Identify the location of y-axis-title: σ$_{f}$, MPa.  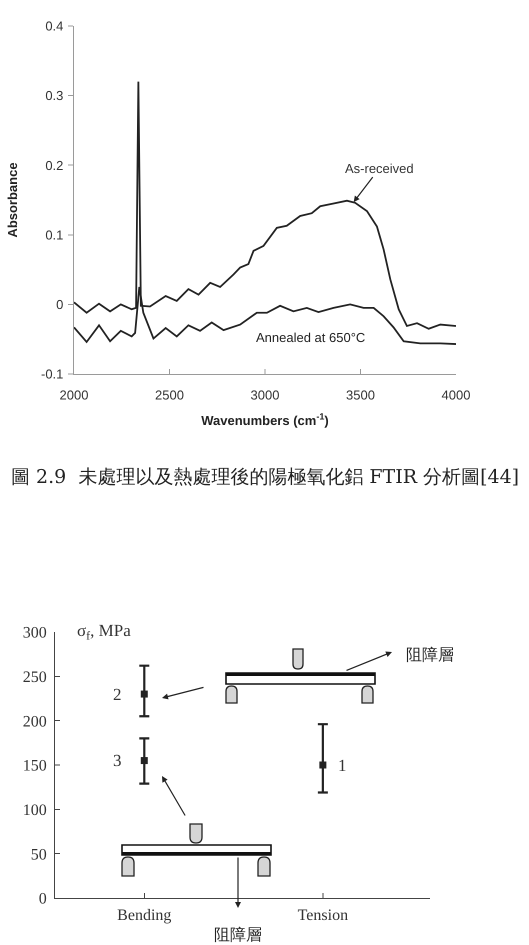
(104, 632).